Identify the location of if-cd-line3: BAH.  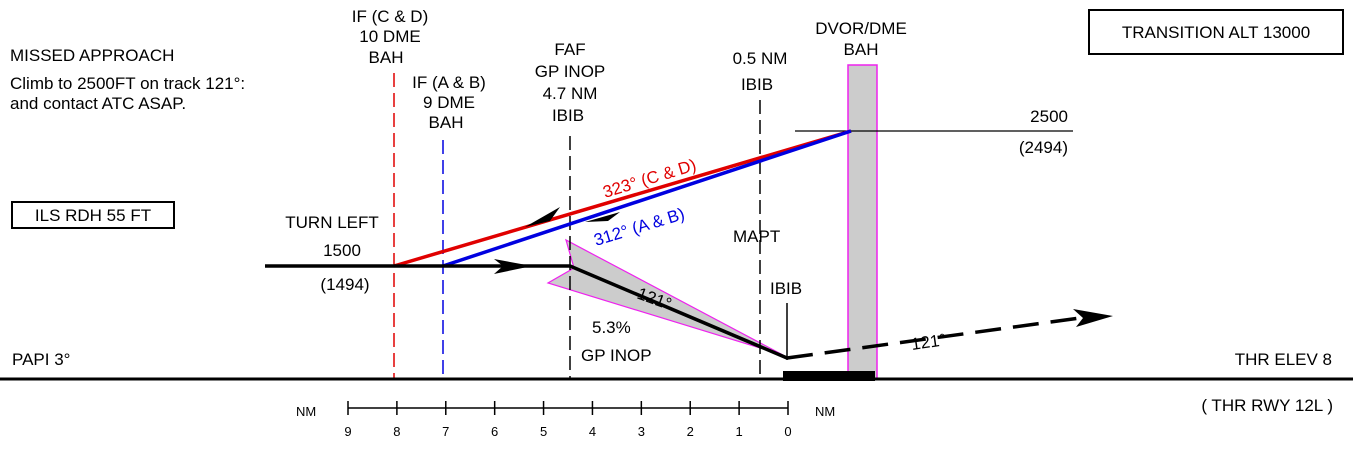
(386, 57).